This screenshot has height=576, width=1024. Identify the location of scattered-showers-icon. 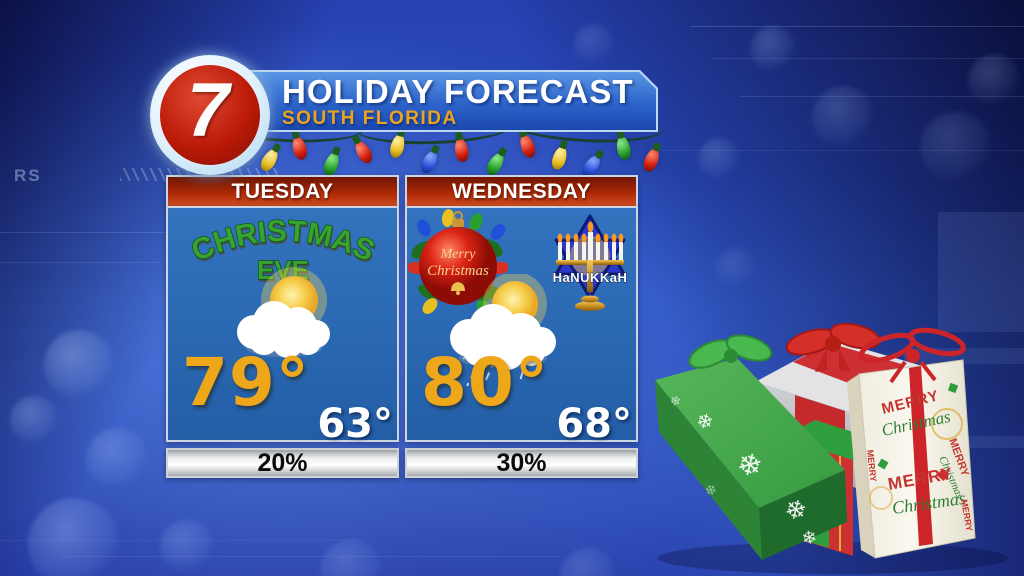
(503, 330).